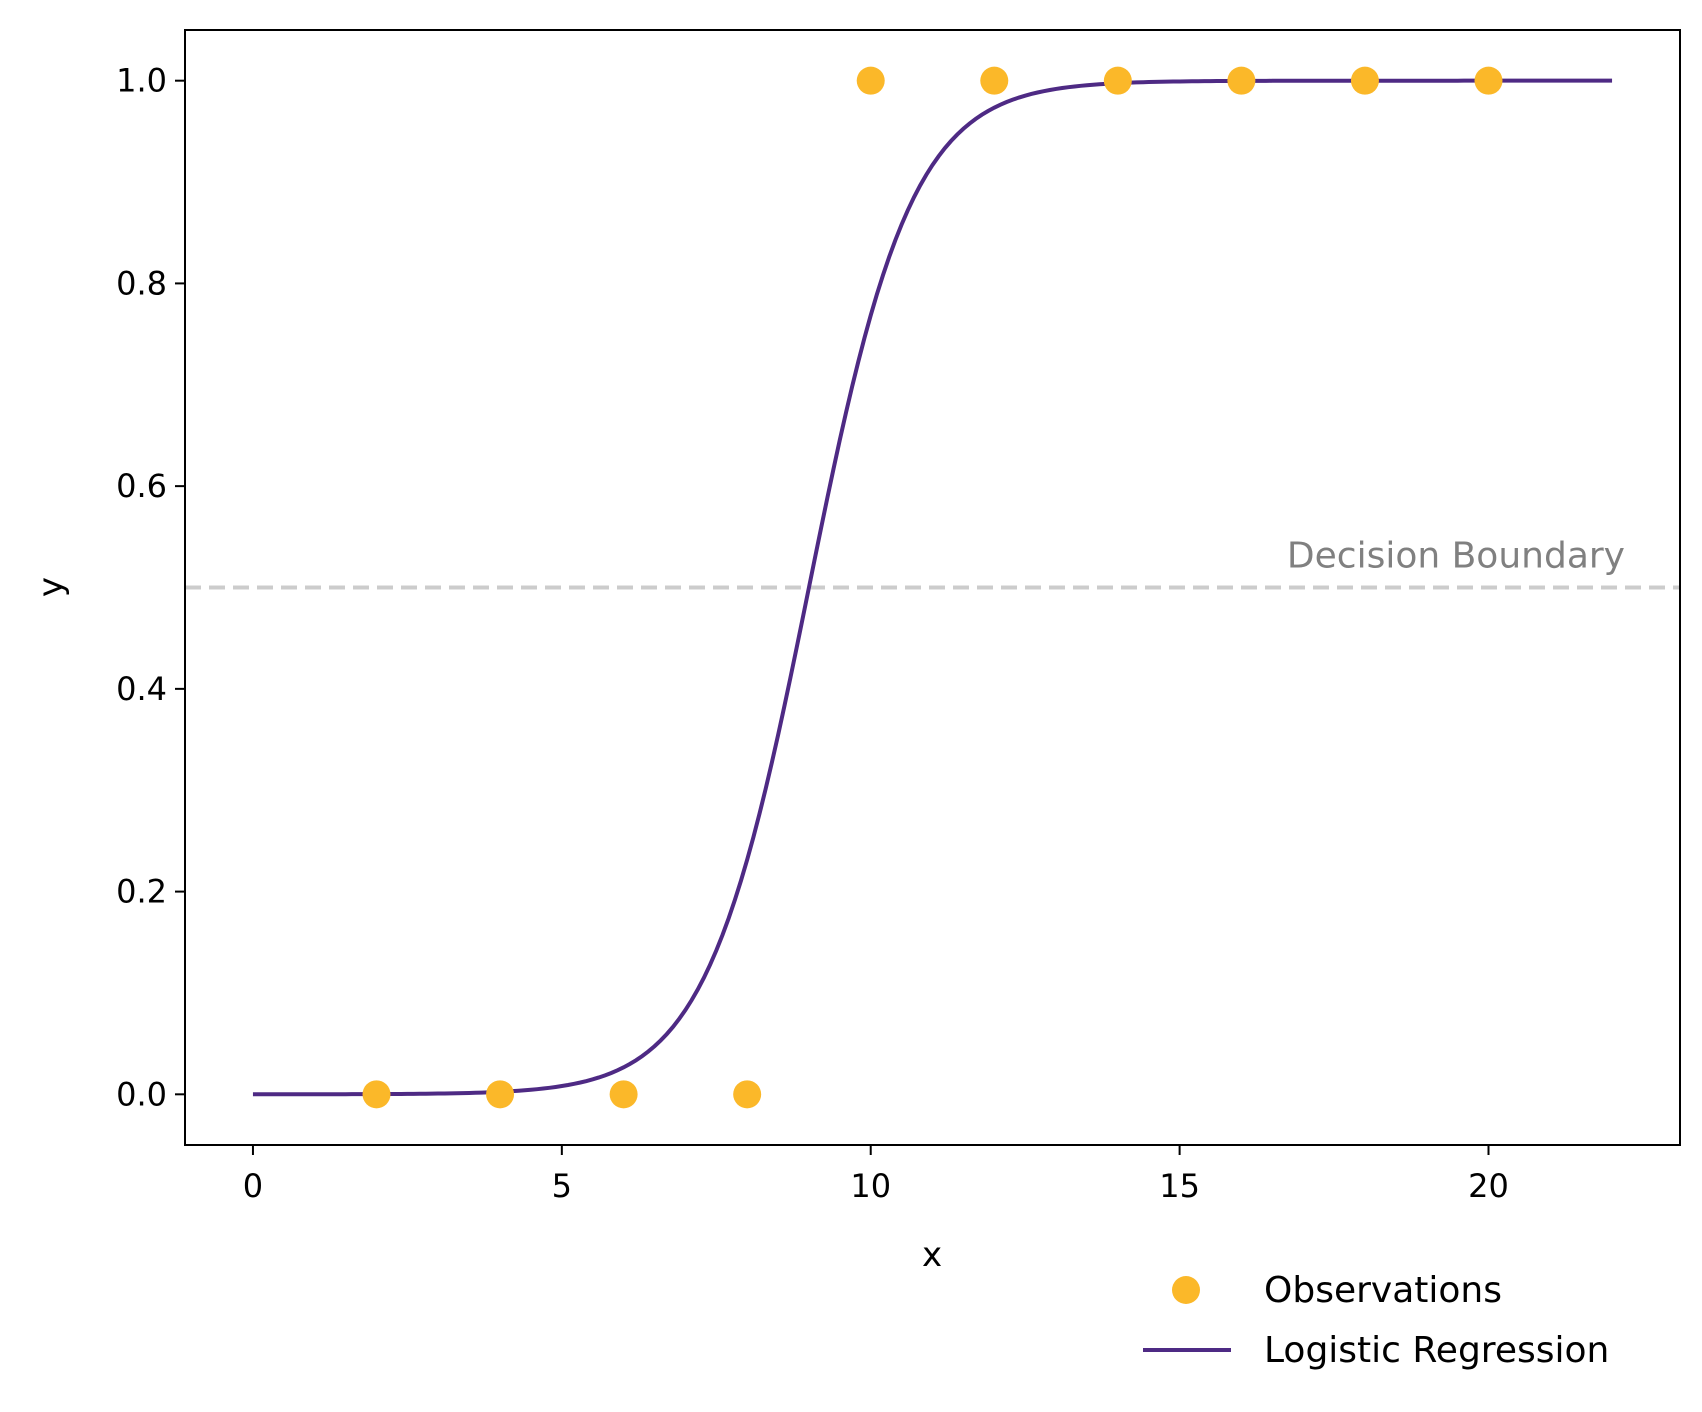 Image resolution: width=1702 pixels, height=1412 pixels. I want to click on y-tick-label: 0.4, so click(141, 689).